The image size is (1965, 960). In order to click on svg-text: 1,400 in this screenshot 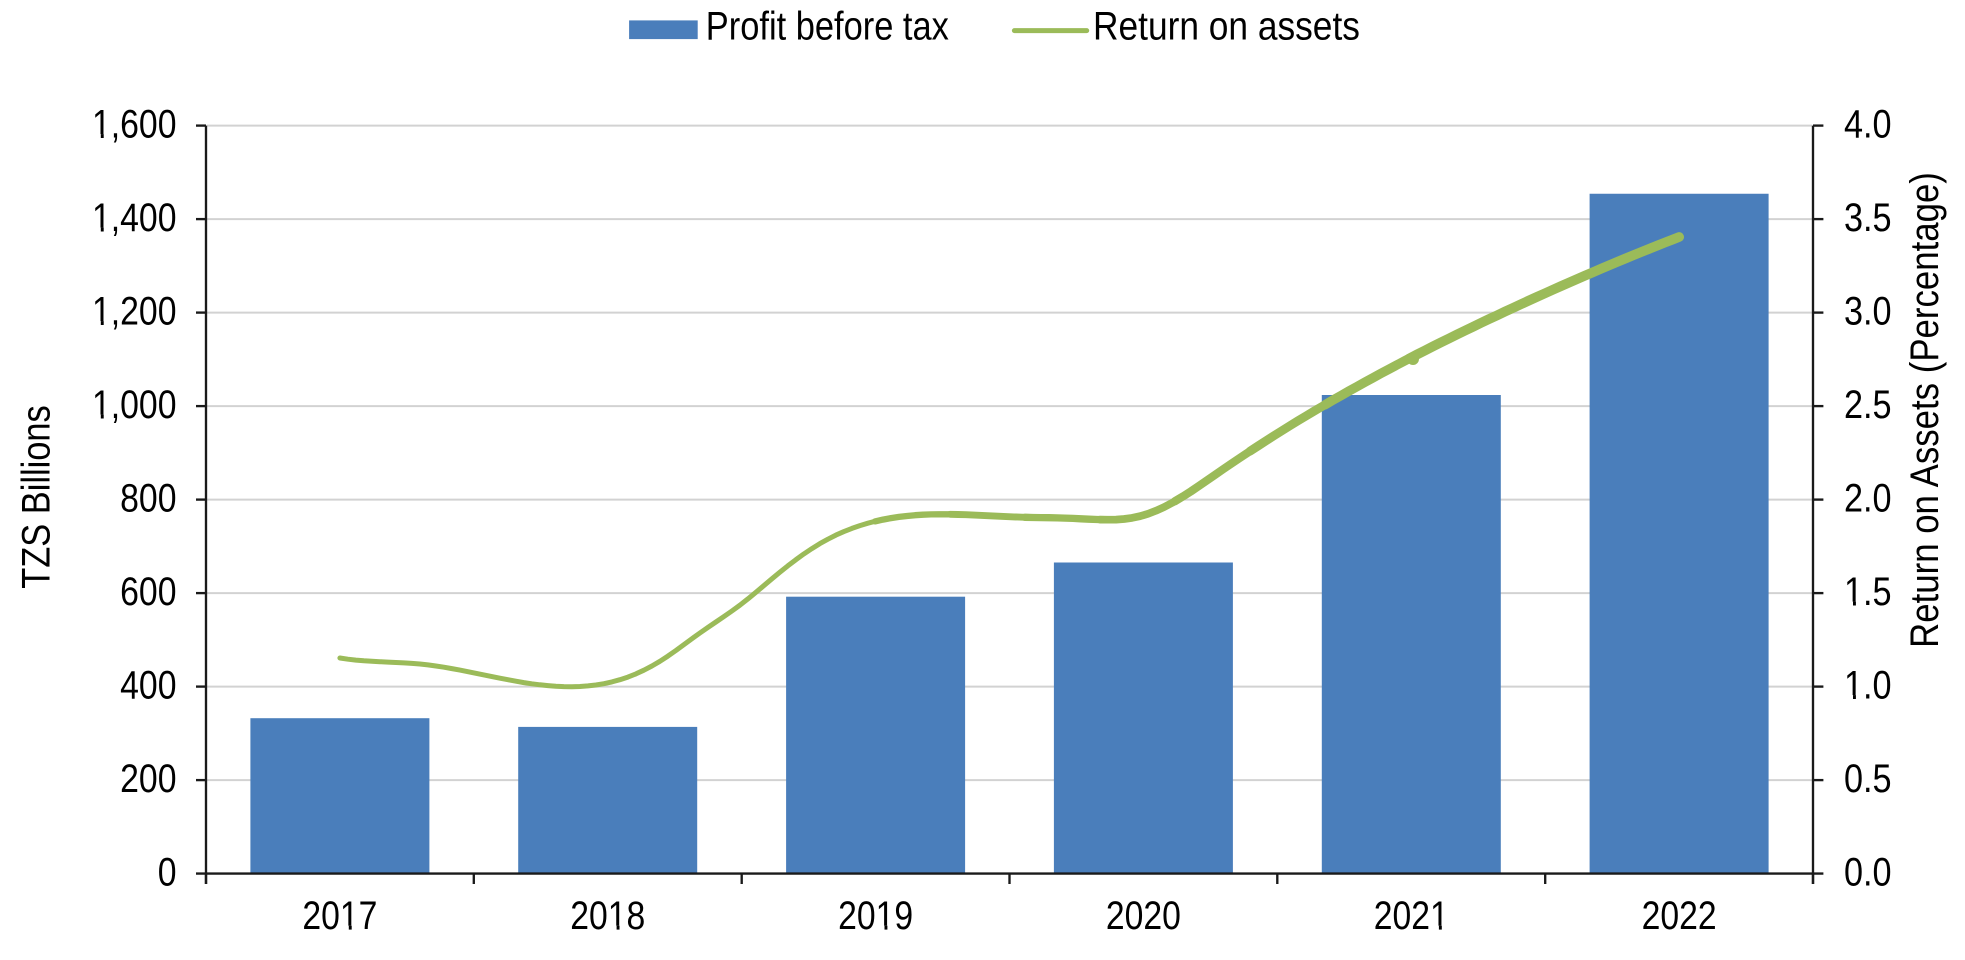, I will do `click(134, 216)`.